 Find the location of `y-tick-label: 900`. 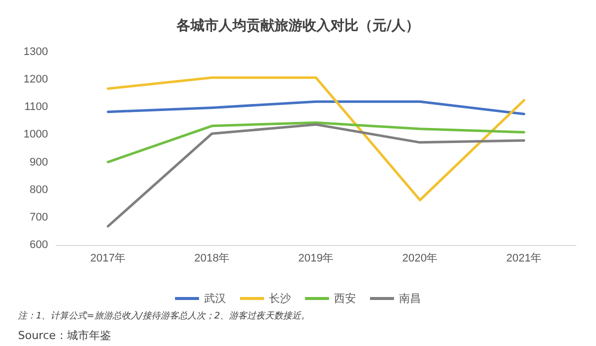

y-tick-label: 900 is located at coordinates (39, 162).